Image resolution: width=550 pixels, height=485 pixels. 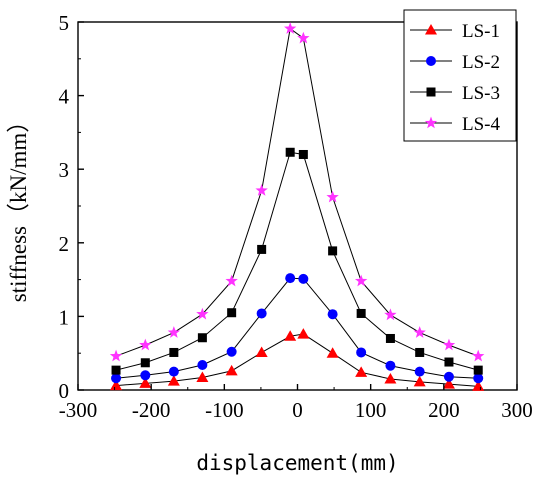 What do you see at coordinates (481, 93) in the screenshot?
I see `legend-label: LS-3` at bounding box center [481, 93].